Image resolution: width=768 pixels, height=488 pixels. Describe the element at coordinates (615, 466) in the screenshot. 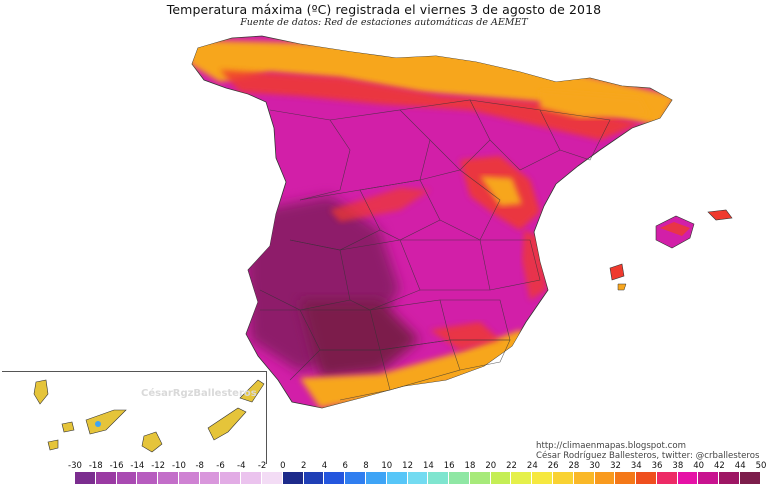

I see `legend-tick-label: 32` at that location.